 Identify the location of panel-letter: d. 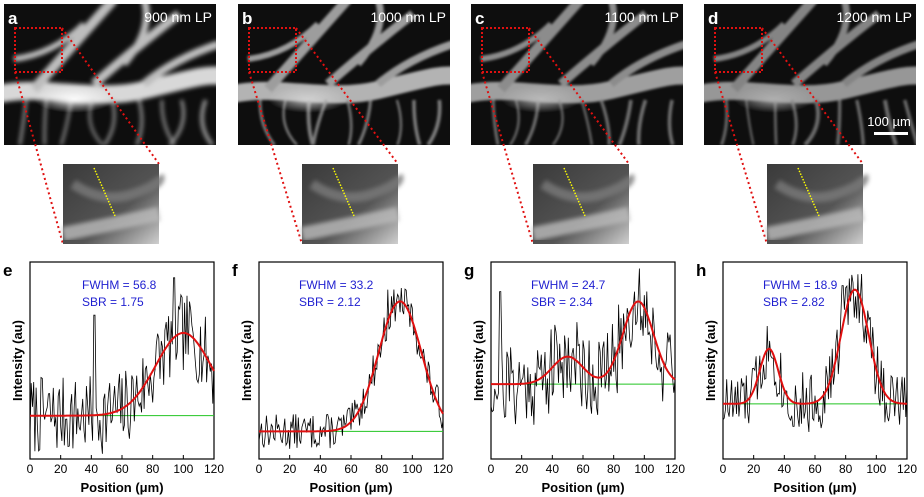
(713, 18).